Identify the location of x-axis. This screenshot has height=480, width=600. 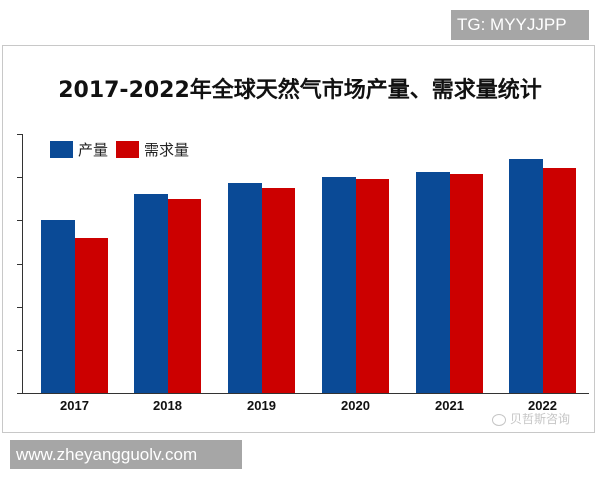
(305, 393).